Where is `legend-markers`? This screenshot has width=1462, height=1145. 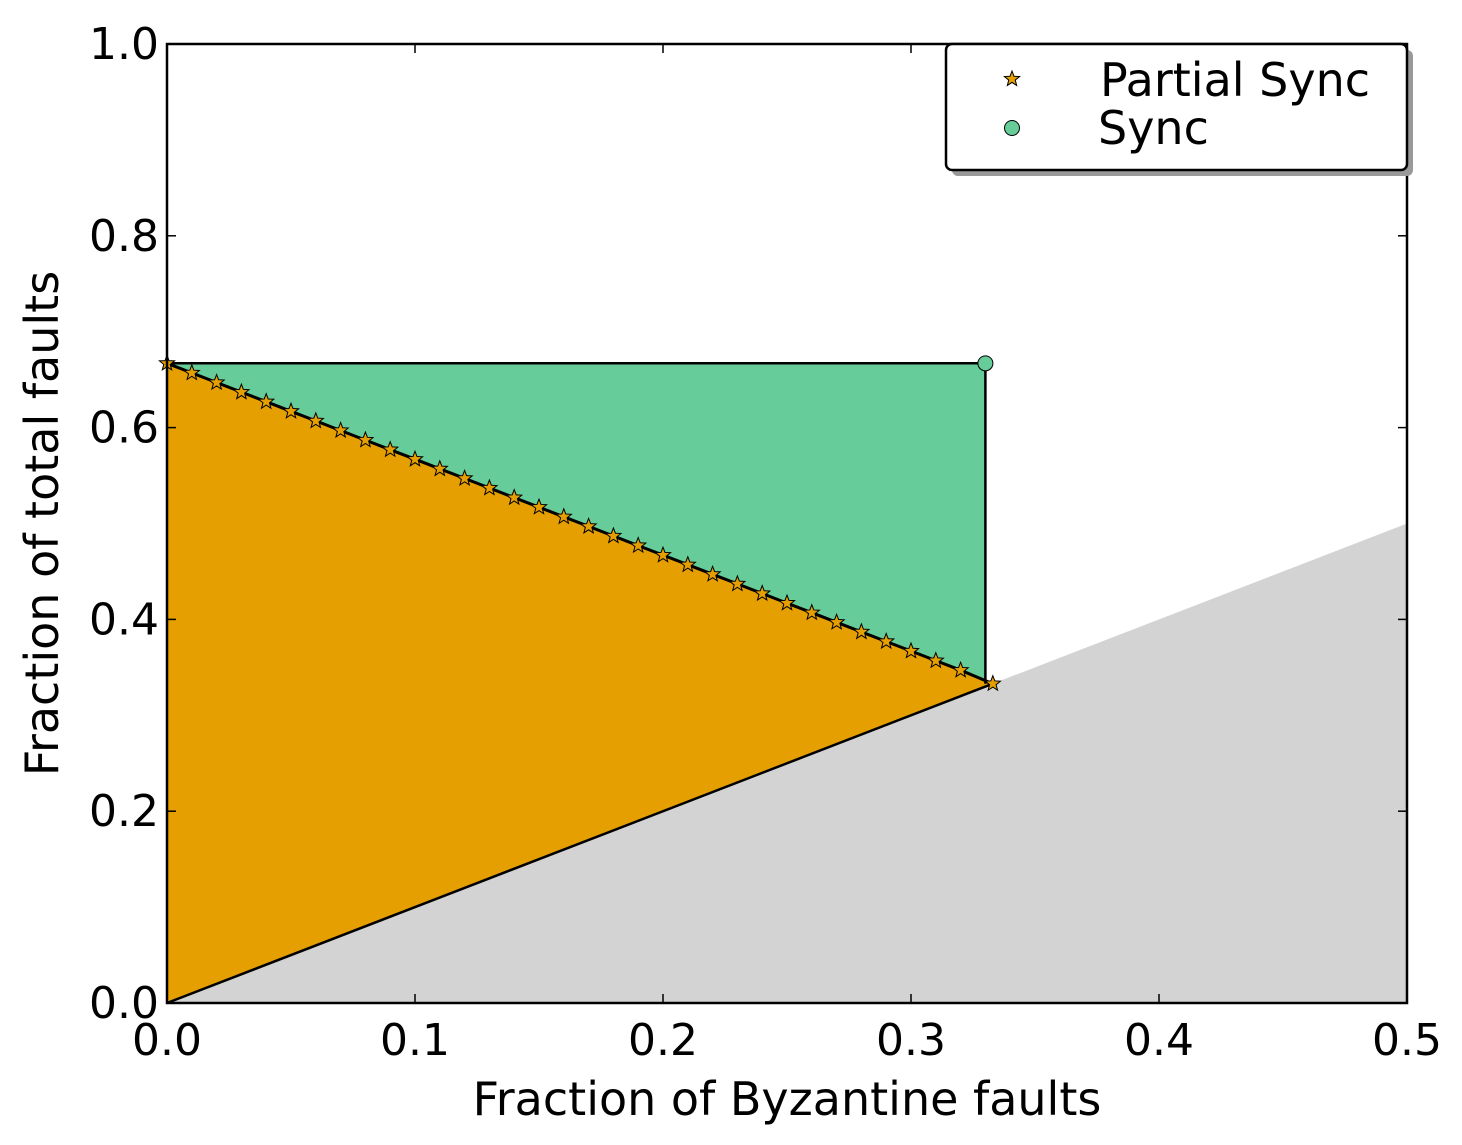 legend-markers is located at coordinates (1012, 102).